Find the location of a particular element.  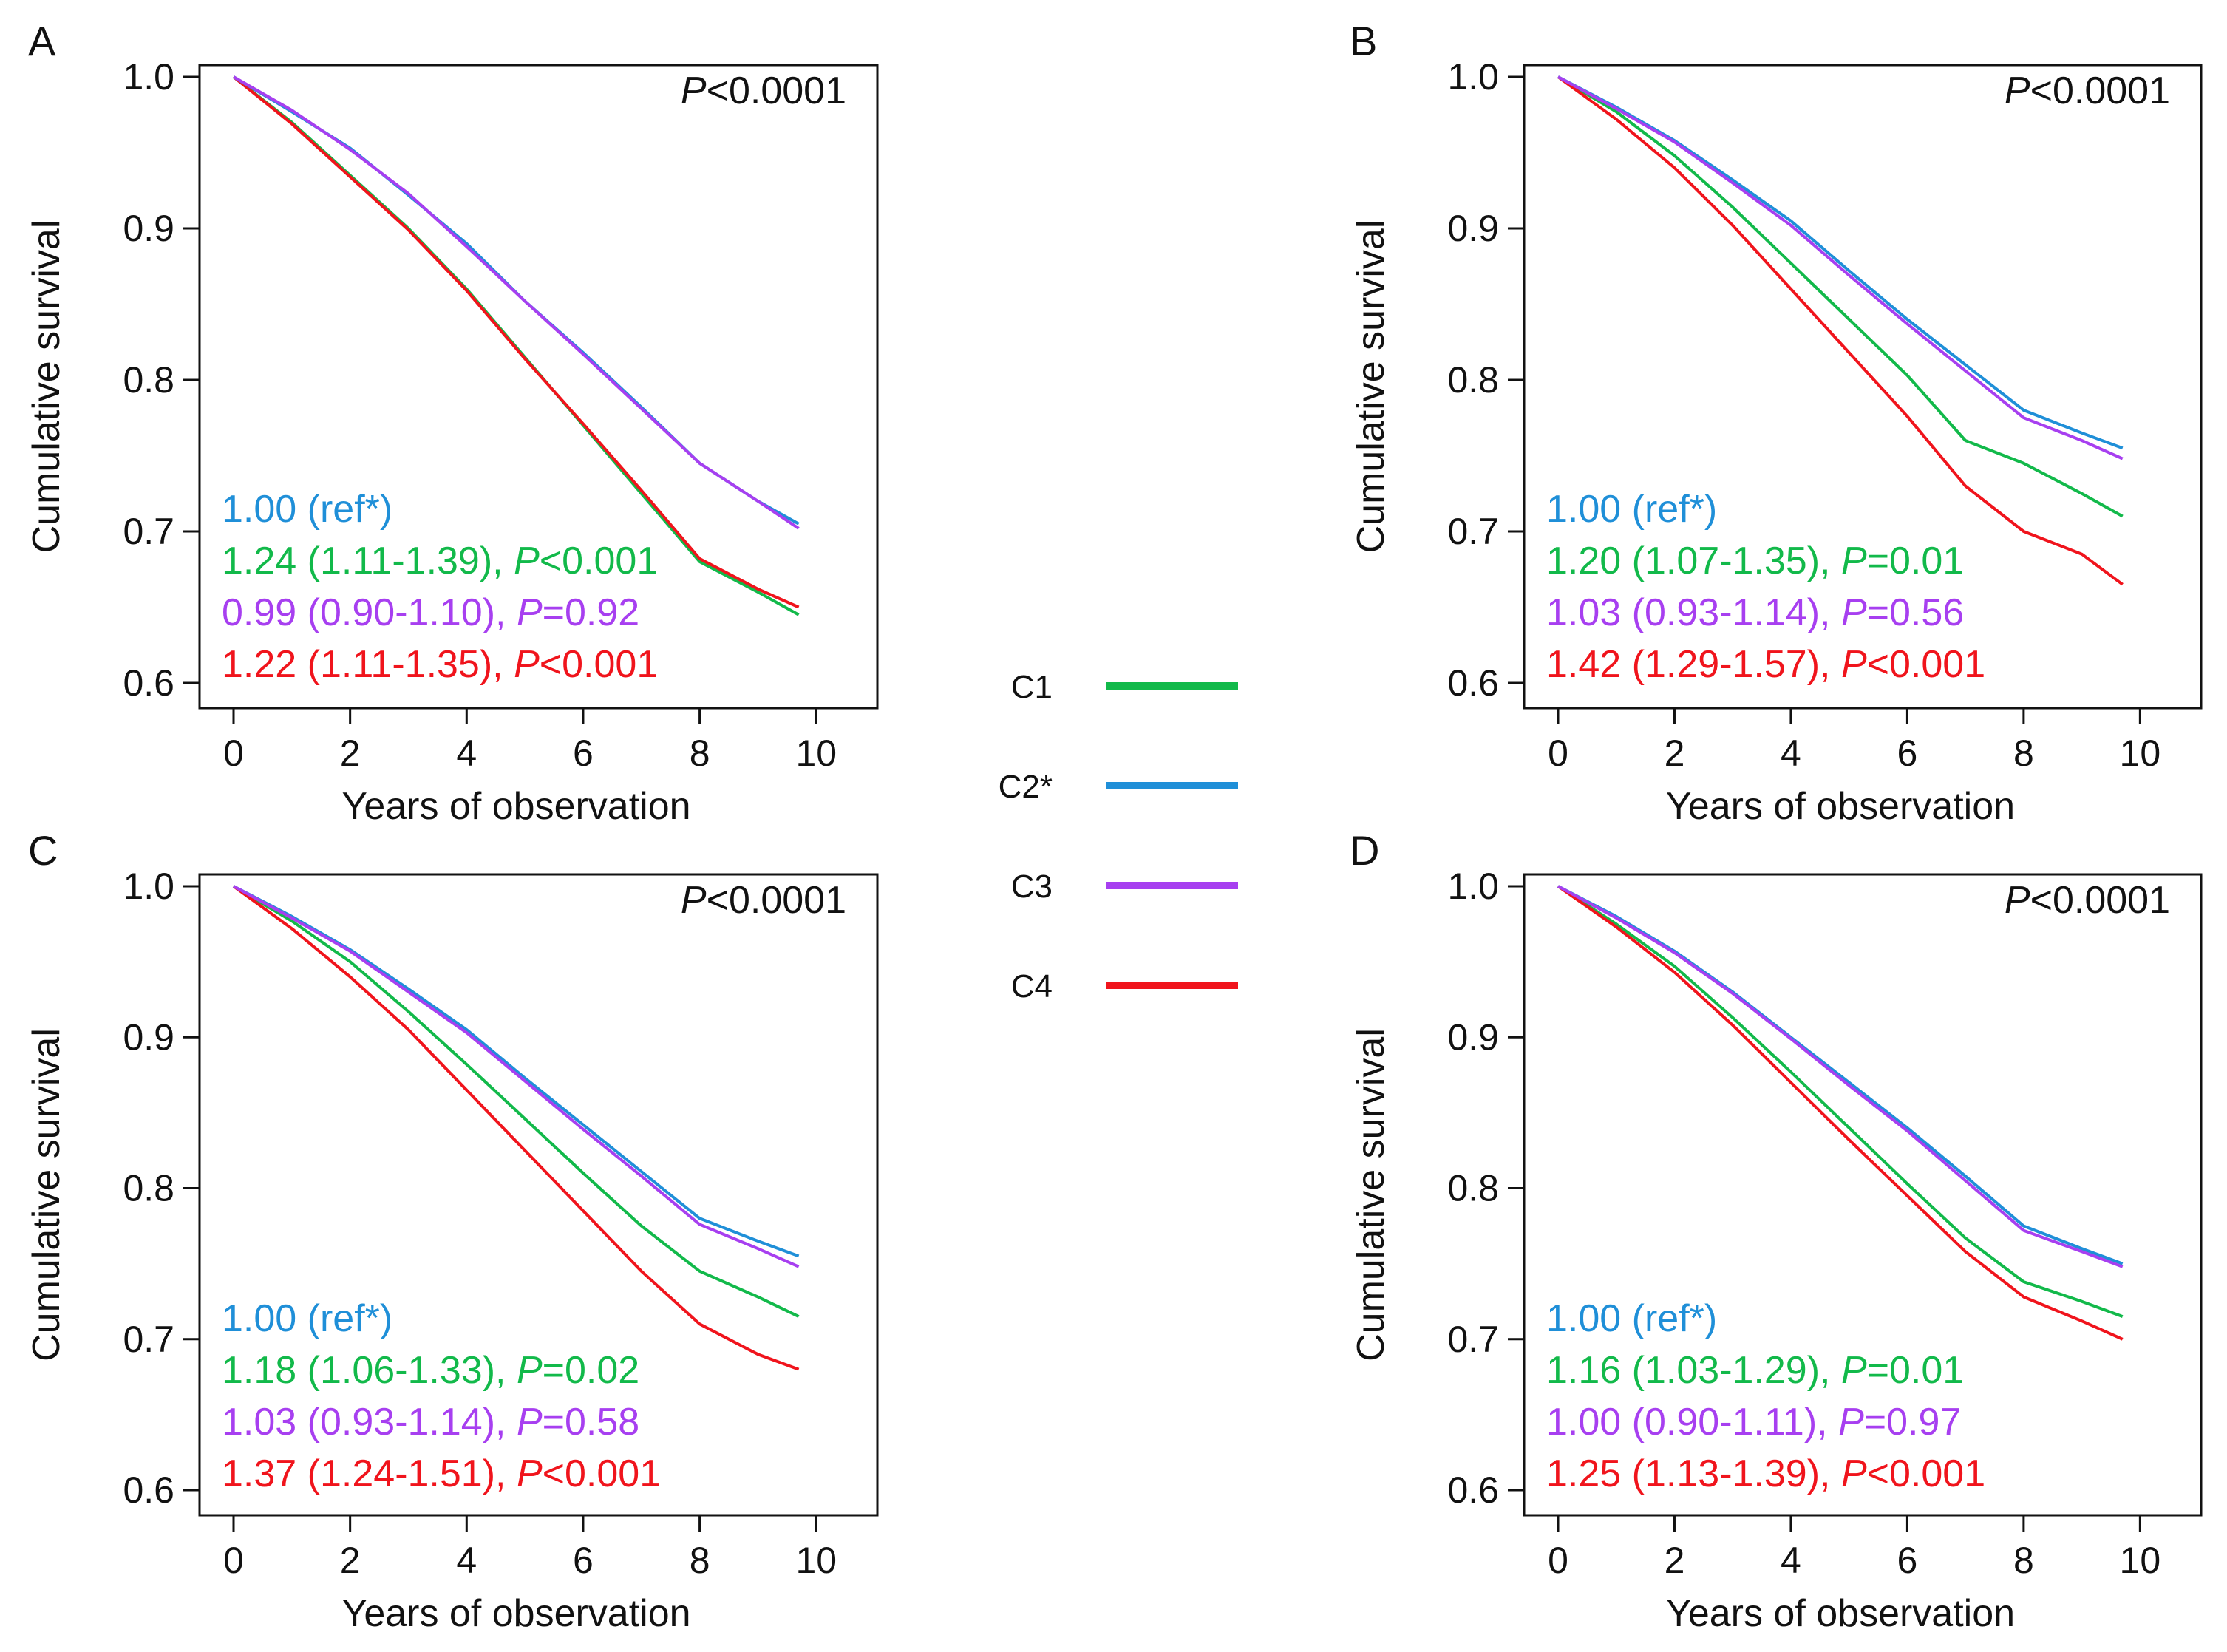

hr-label-c4: 1.22 (1.11-1.35), P<0.001 is located at coordinates (440, 665).